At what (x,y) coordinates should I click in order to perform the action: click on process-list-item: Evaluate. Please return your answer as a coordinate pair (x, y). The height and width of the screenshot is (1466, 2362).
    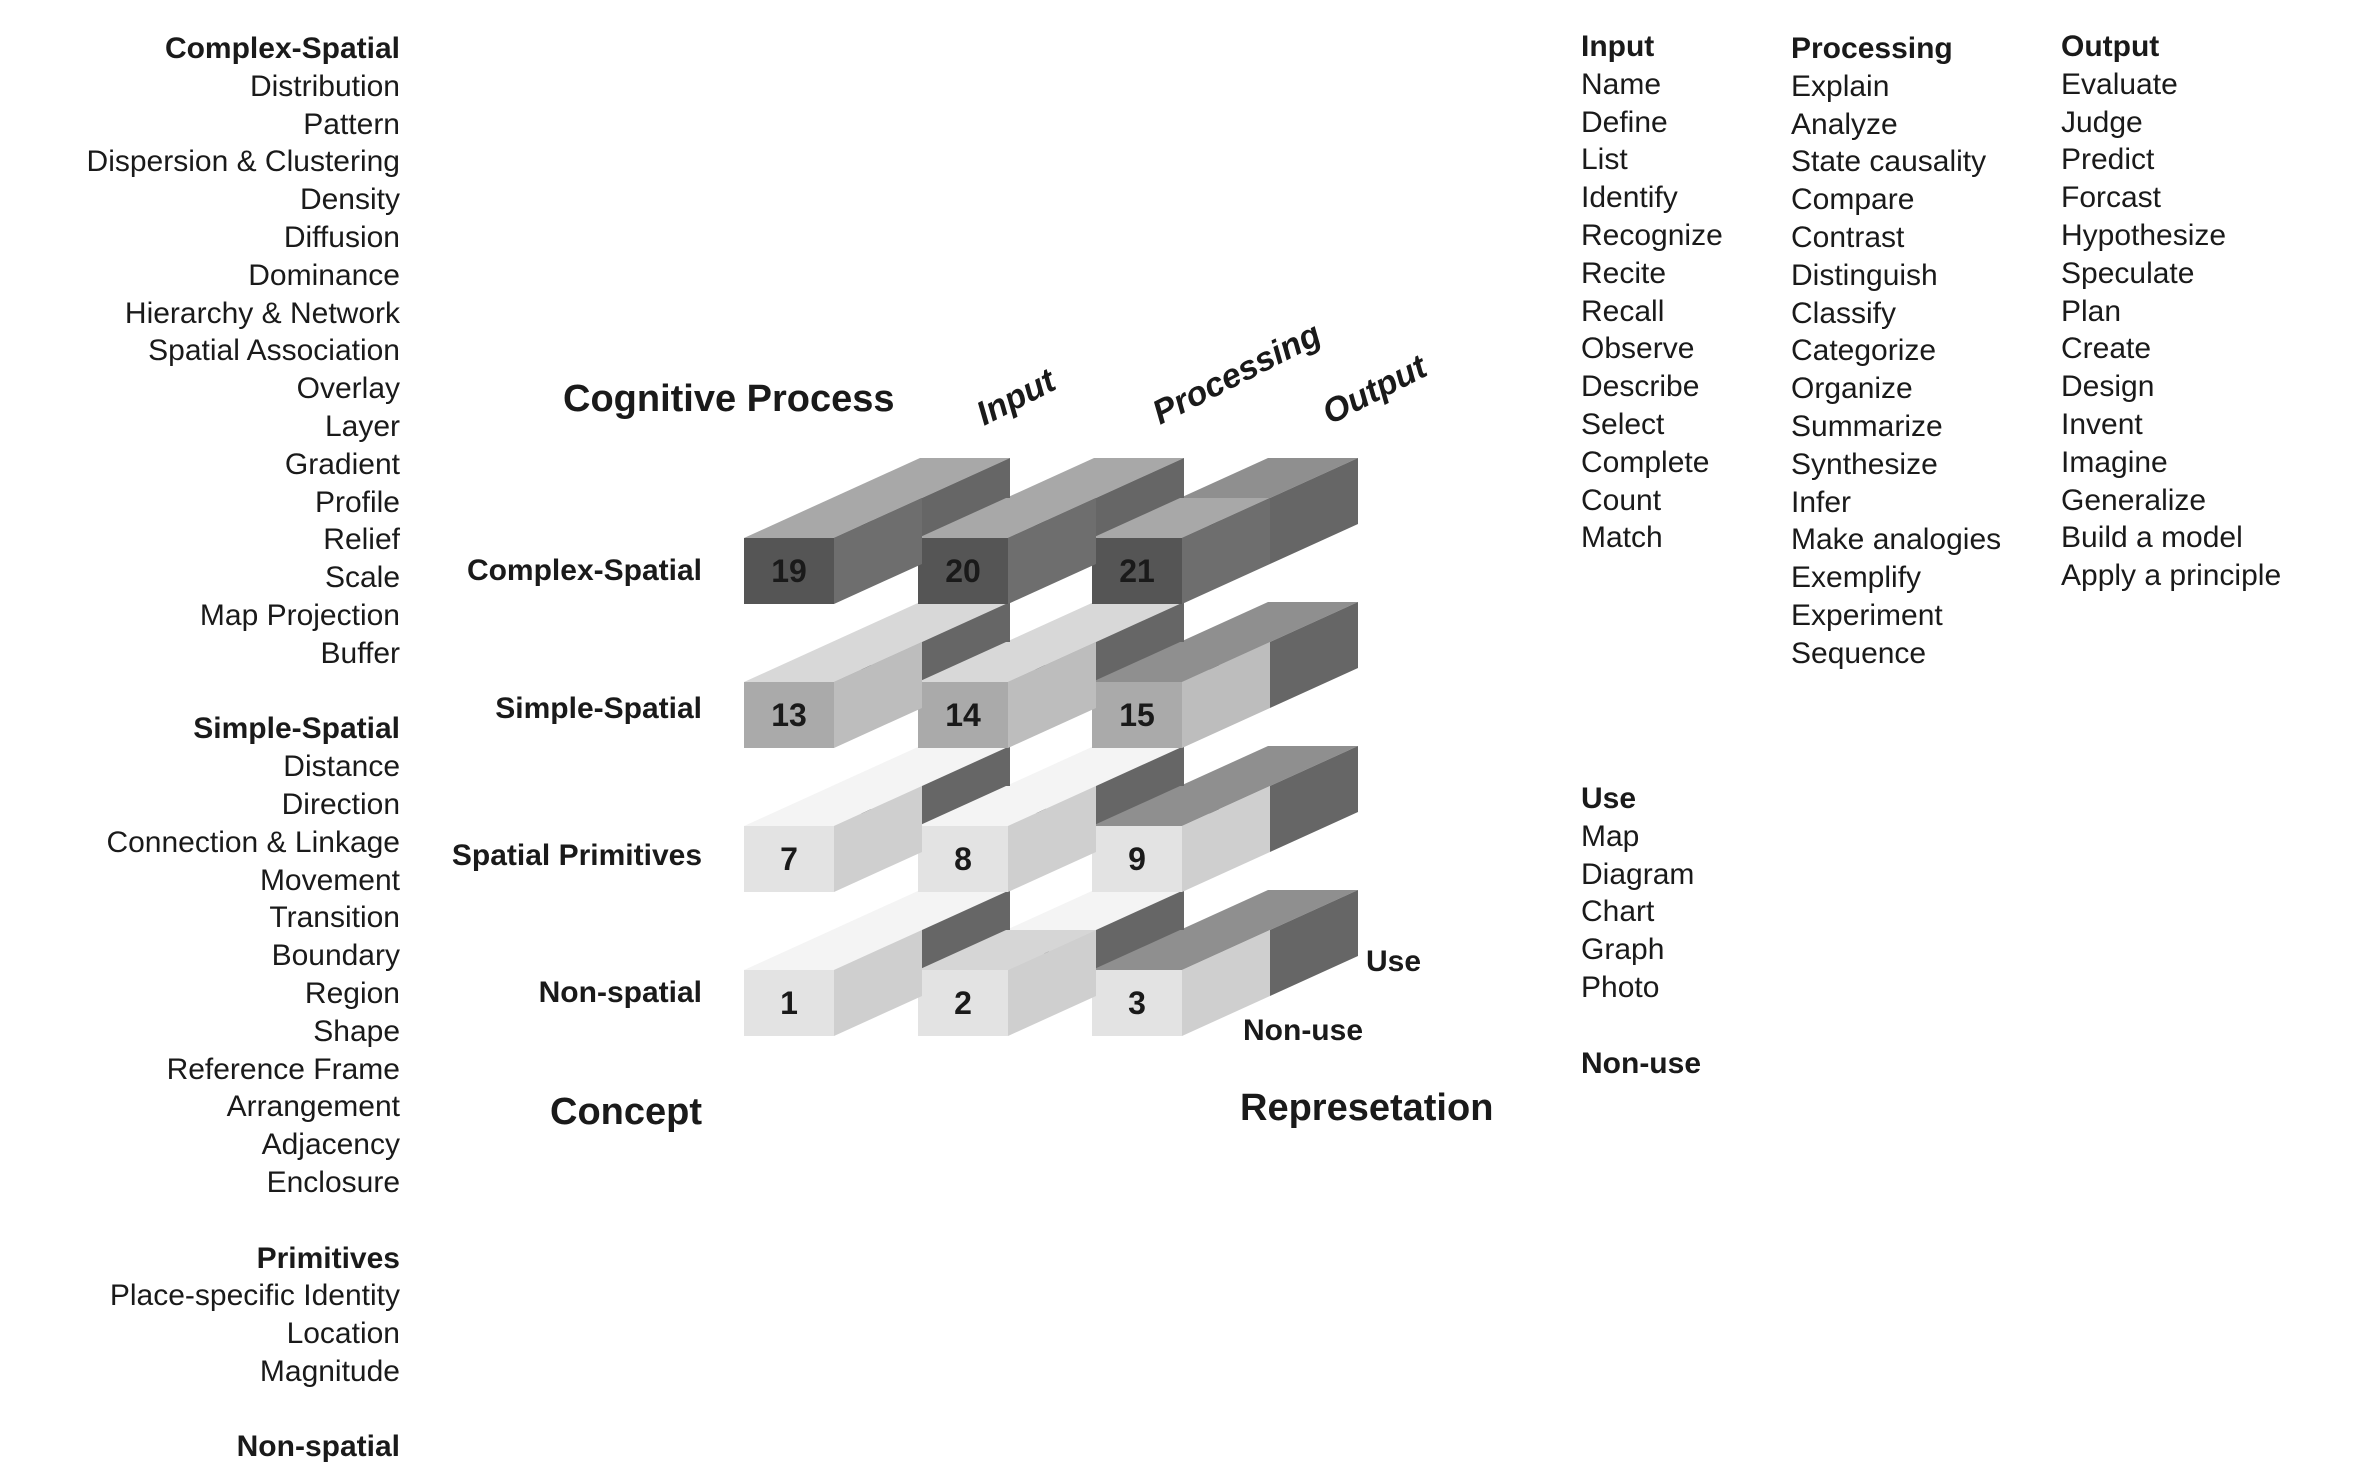
    Looking at the image, I should click on (2119, 84).